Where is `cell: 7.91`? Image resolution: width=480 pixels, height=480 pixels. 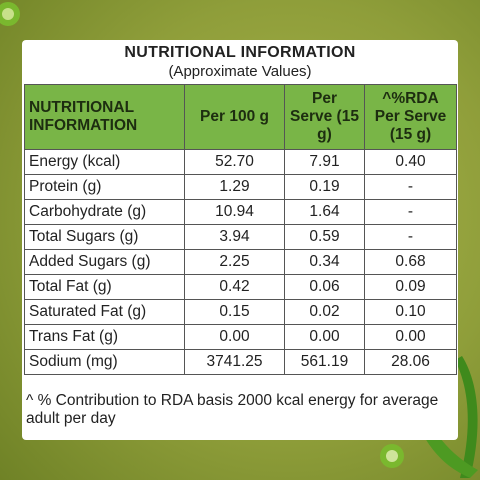 cell: 7.91 is located at coordinates (324, 162).